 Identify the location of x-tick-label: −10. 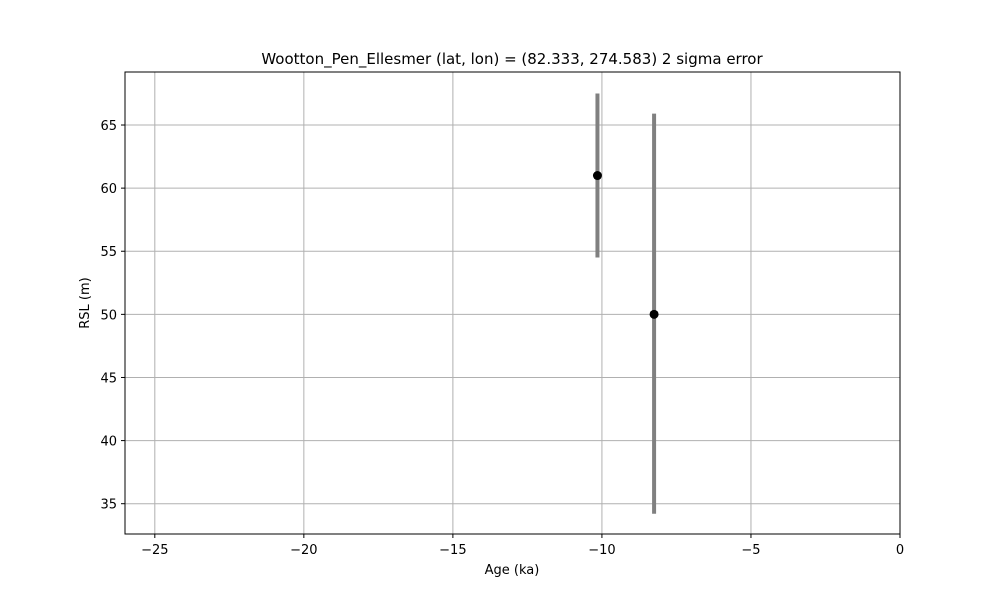
(601, 550).